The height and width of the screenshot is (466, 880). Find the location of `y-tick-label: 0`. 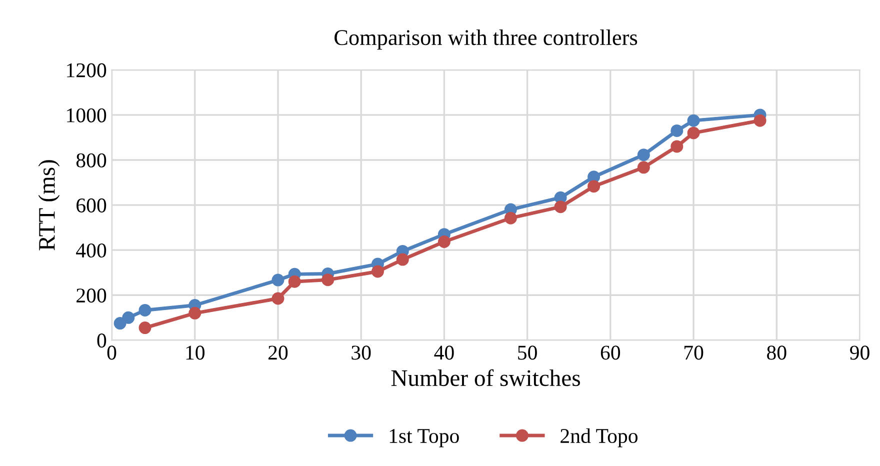

y-tick-label: 0 is located at coordinates (101, 341).